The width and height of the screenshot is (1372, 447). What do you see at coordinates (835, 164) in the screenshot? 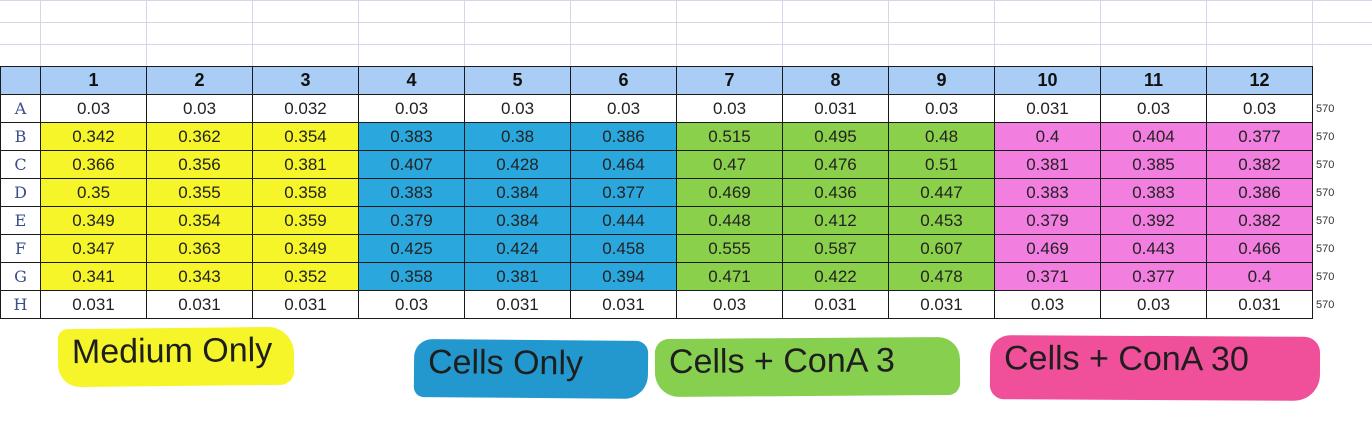
I see `table-cell: 0.476` at bounding box center [835, 164].